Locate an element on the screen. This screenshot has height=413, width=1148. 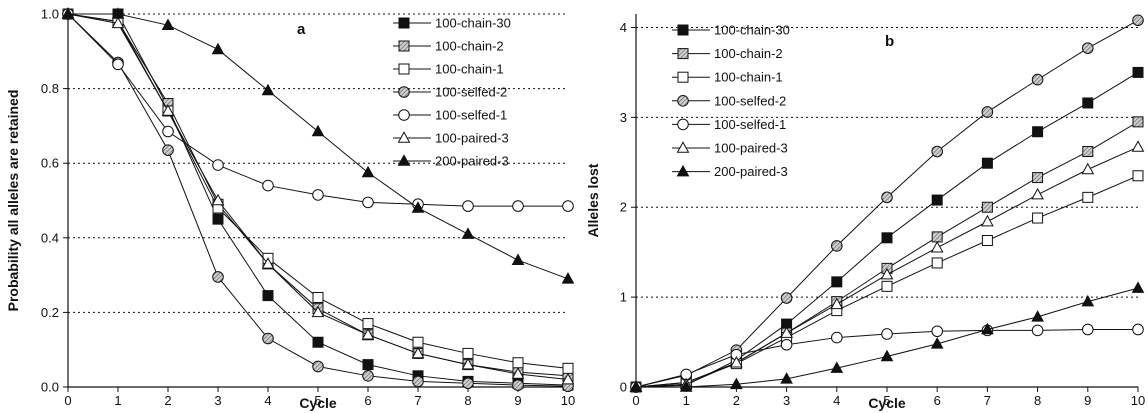
x-tick-label: 2 is located at coordinates (736, 400).